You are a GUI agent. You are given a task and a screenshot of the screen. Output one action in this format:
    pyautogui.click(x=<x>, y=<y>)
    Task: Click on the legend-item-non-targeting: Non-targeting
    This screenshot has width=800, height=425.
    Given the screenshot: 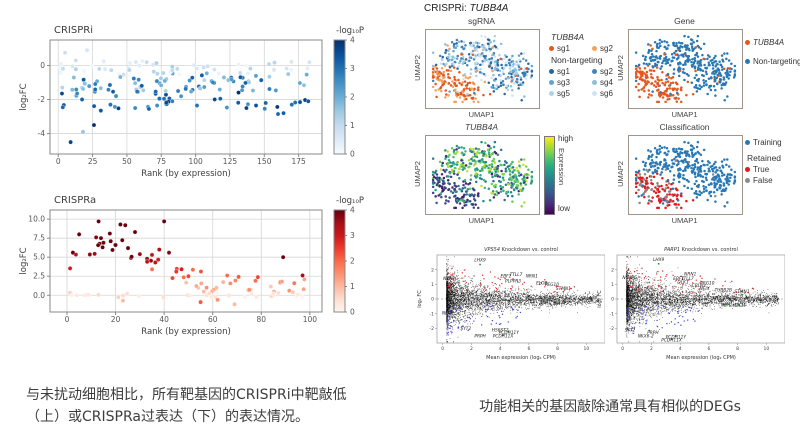 What is the action you would take?
    pyautogui.click(x=772, y=61)
    